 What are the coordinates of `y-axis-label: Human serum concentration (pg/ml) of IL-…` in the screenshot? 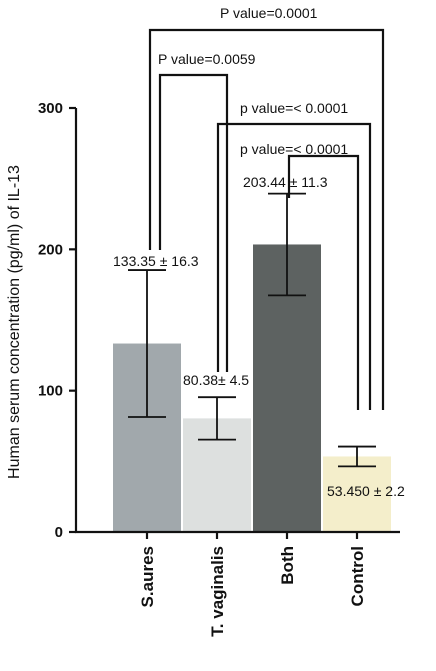 It's located at (14, 322).